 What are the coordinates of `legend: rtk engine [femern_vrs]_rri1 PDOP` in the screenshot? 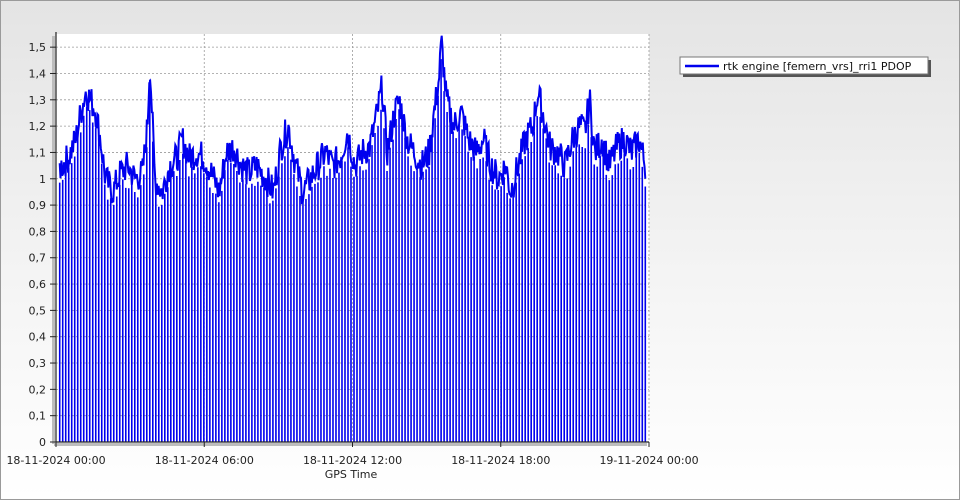 It's located at (805, 66).